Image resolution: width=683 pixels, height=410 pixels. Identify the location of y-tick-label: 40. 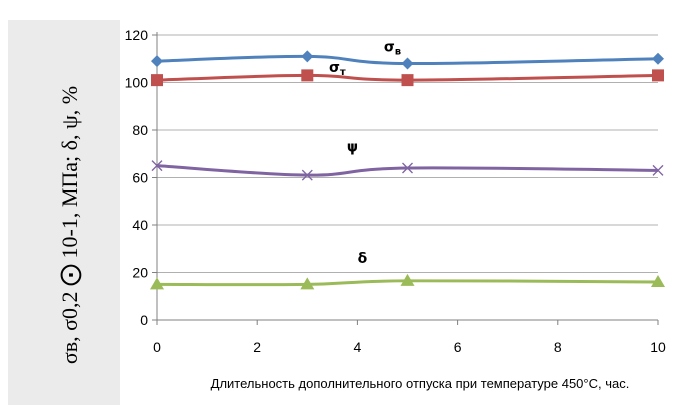
(140, 225).